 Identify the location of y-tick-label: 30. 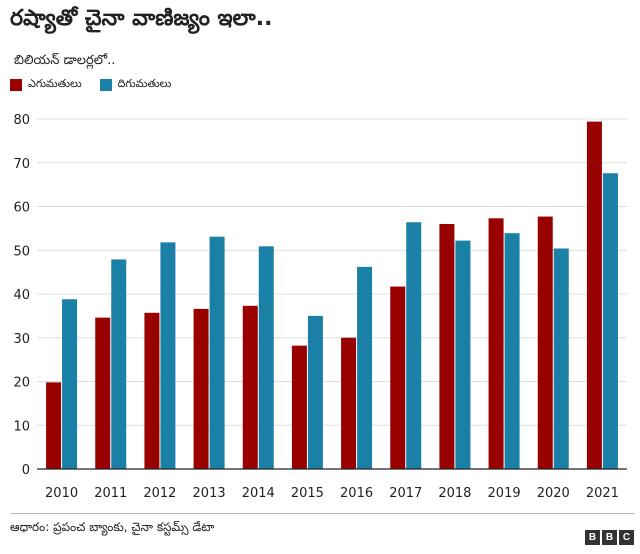
(21, 339).